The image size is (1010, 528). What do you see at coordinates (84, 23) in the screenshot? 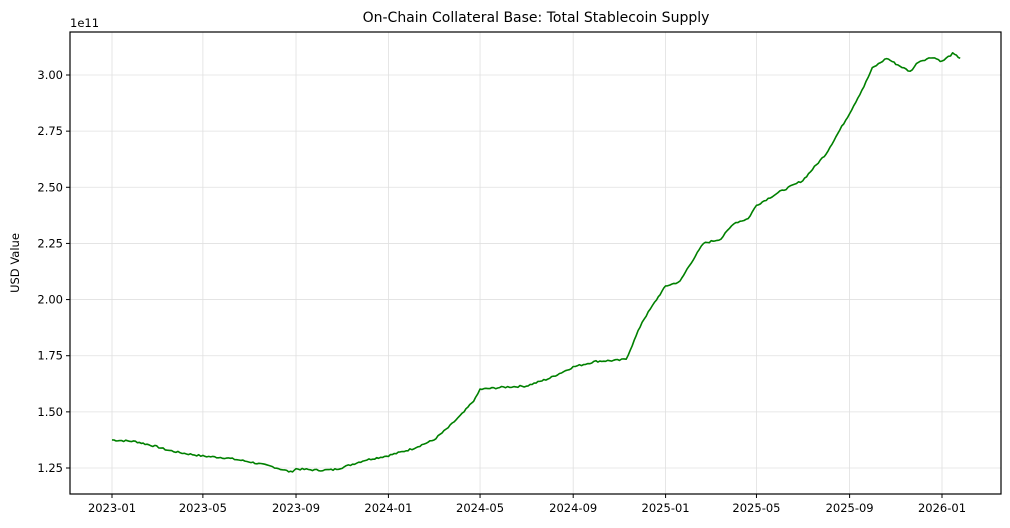
I see `y-offset-text: 1e11` at bounding box center [84, 23].